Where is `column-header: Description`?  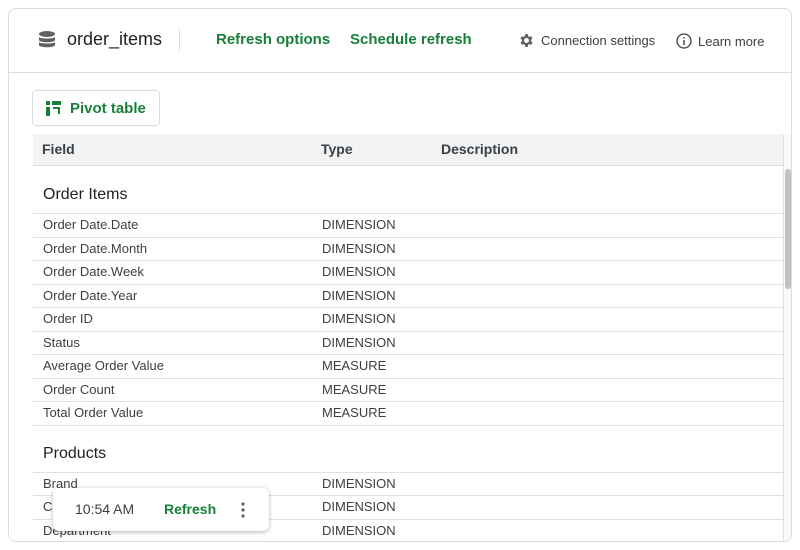 column-header: Description is located at coordinates (480, 149).